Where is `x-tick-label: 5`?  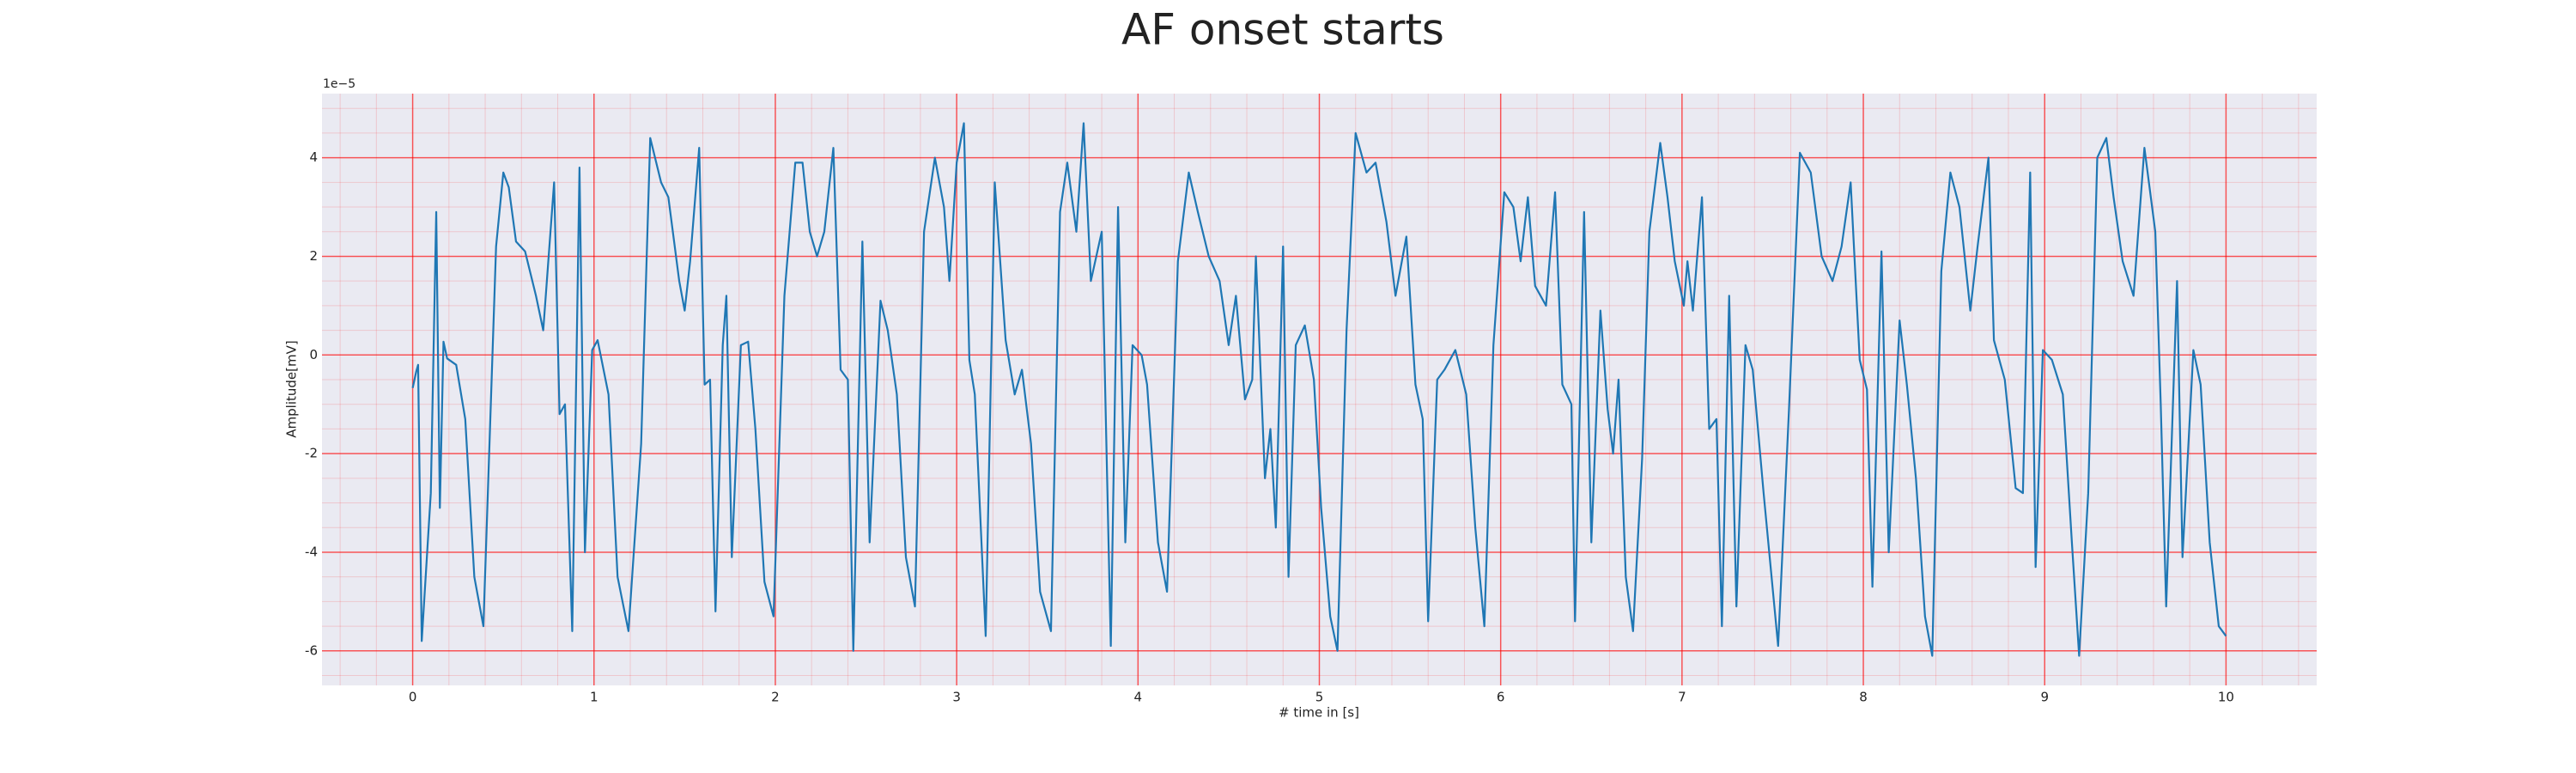
x-tick-label: 5 is located at coordinates (1319, 697).